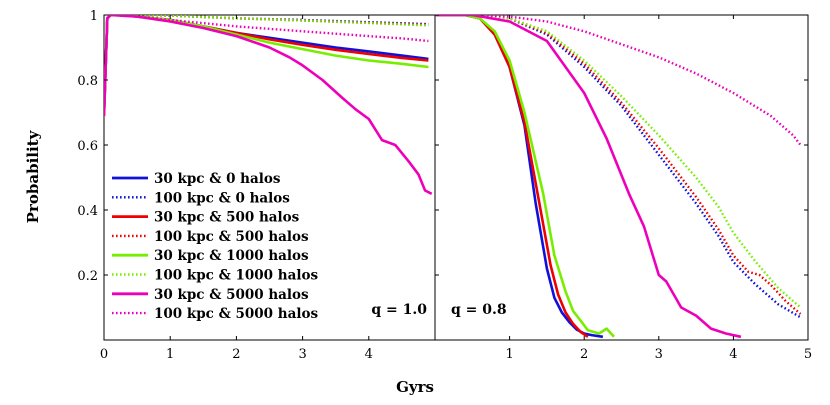 This screenshot has width=830, height=405. What do you see at coordinates (236, 276) in the screenshot?
I see `legend-label-100-kpc-and-1000-halos: 100 kpc & 1000 halos` at bounding box center [236, 276].